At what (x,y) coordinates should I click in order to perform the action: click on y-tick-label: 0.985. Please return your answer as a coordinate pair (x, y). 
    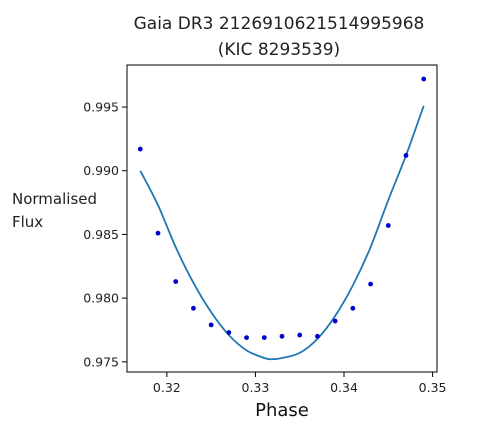
    Looking at the image, I should click on (101, 234).